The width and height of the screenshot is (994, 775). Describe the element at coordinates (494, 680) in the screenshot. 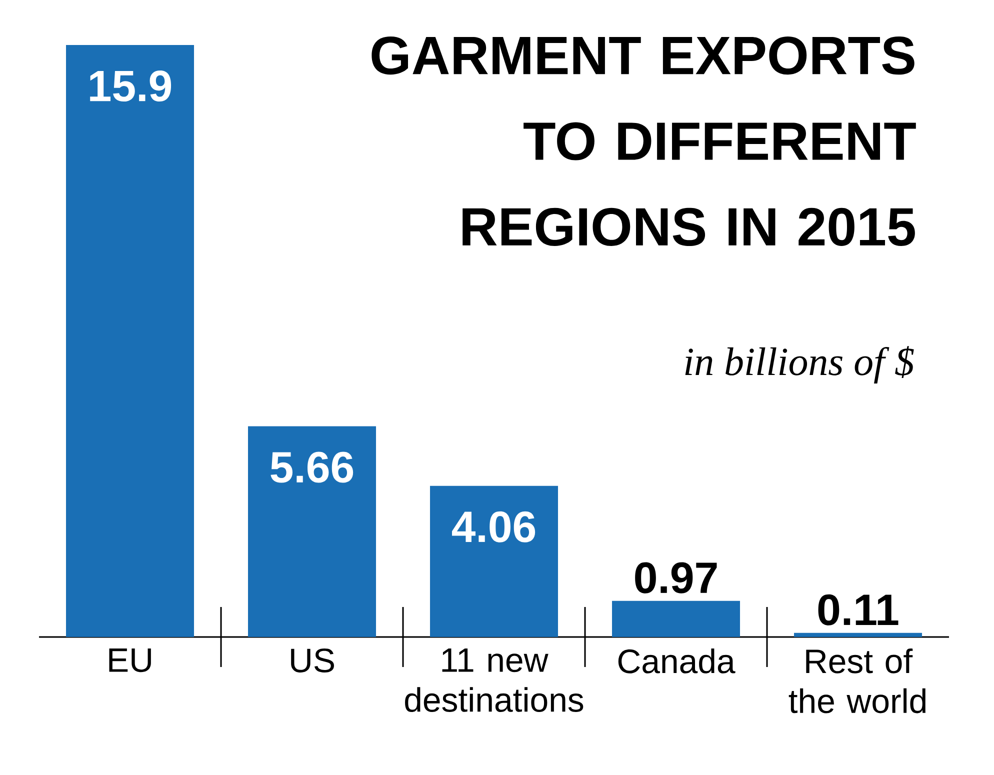

I see `x-tick-label: 11 new destinations` at that location.